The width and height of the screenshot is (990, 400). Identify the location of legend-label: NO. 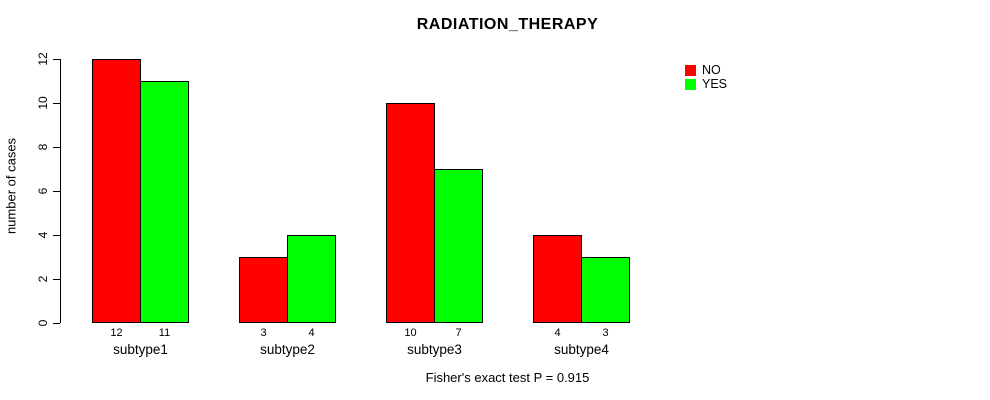
(711, 70).